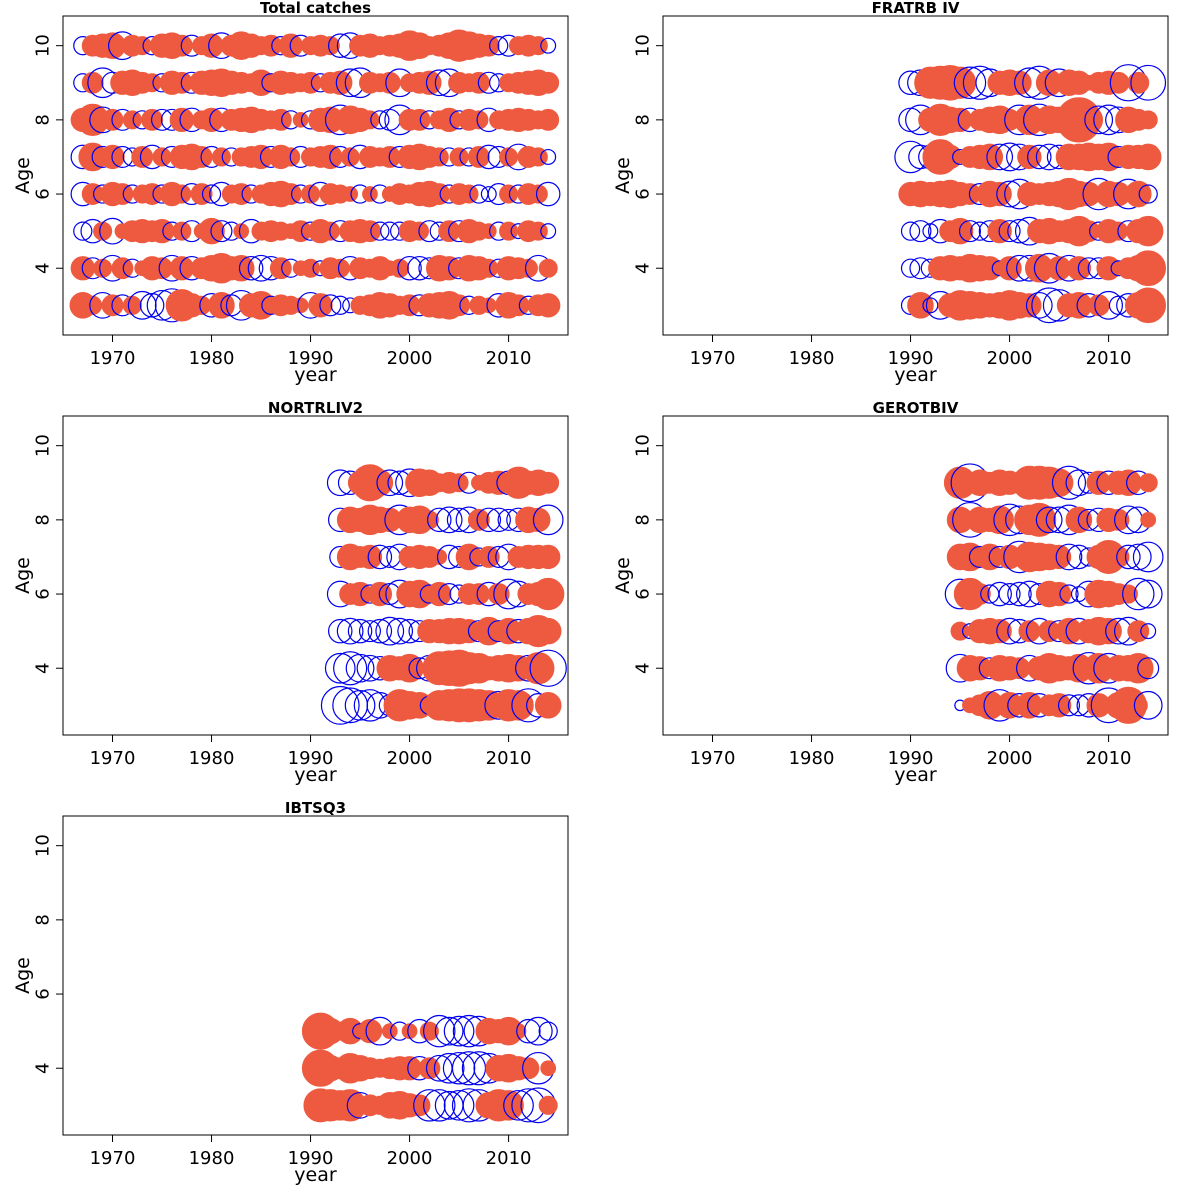  What do you see at coordinates (315, 175) in the screenshot?
I see `plot-frame` at bounding box center [315, 175].